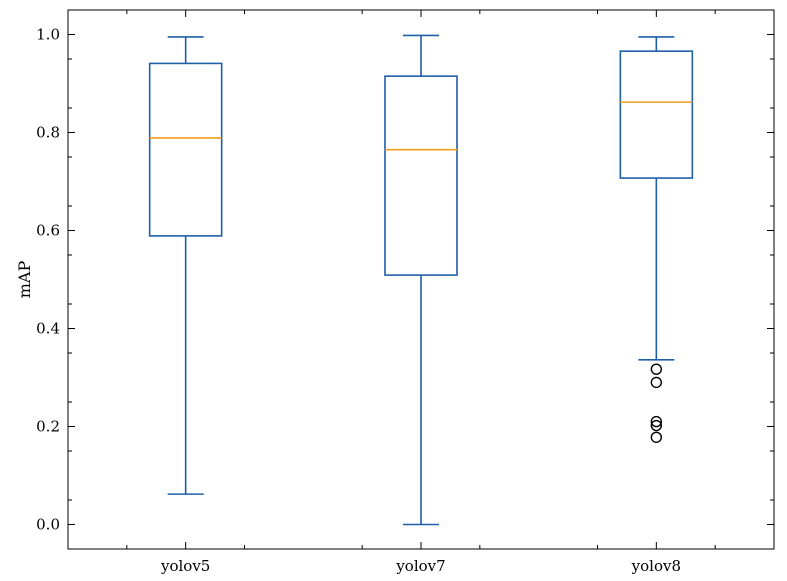 The image size is (787, 581). Describe the element at coordinates (185, 566) in the screenshot. I see `x-tick-label: yolov5` at that location.